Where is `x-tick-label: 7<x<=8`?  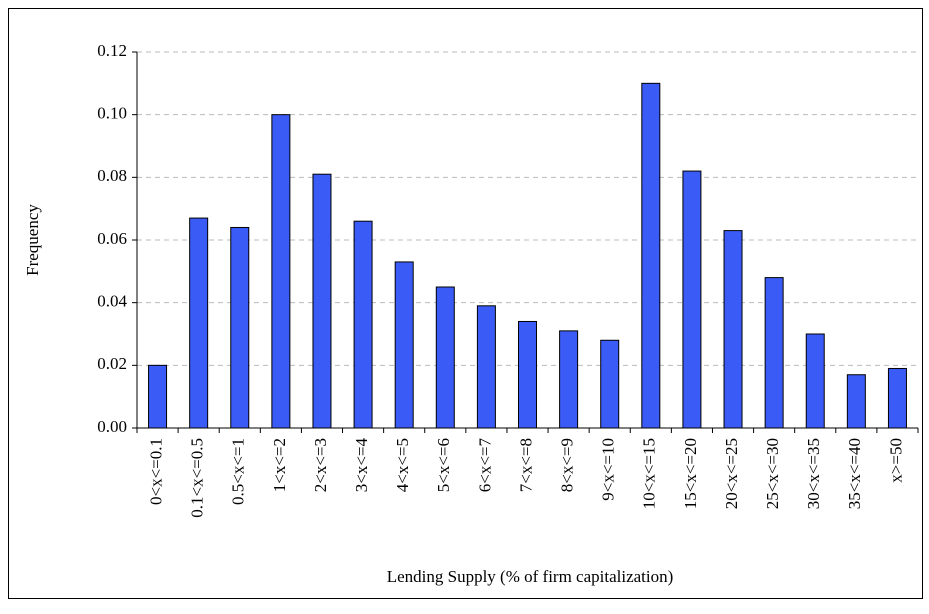 x-tick-label: 7<x<=8 is located at coordinates (525, 465).